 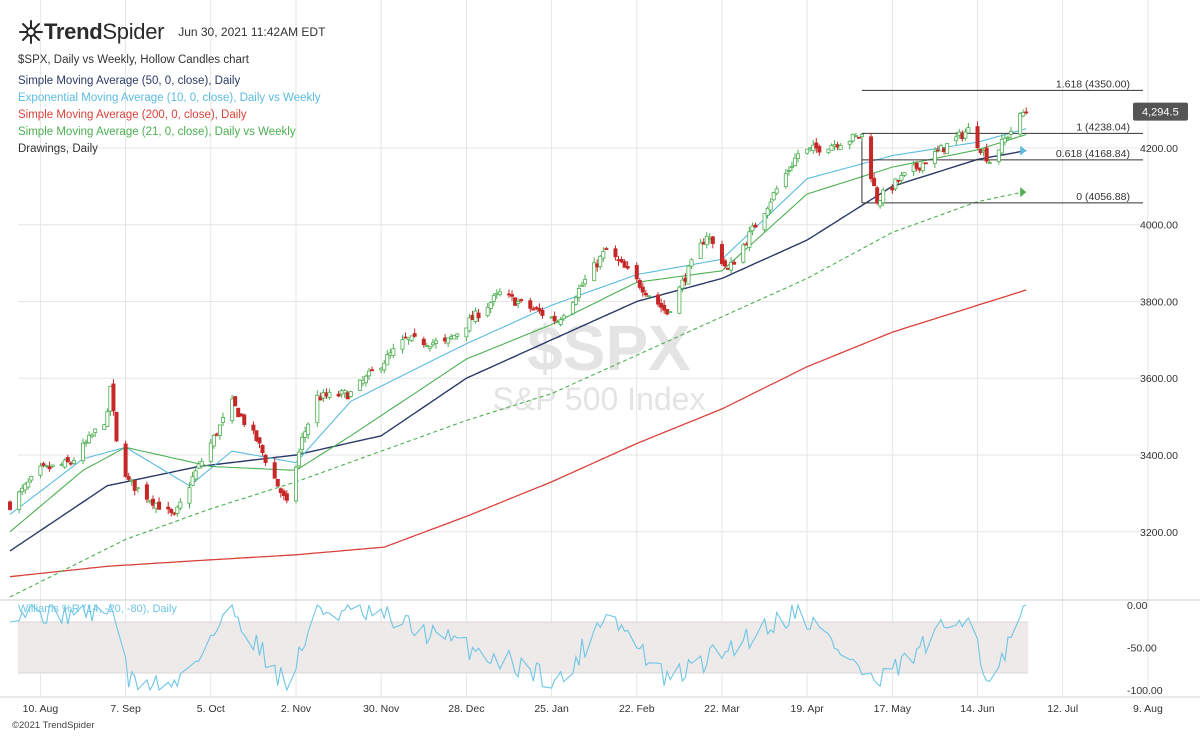 What do you see at coordinates (523, 647) in the screenshot?
I see `wr-band` at bounding box center [523, 647].